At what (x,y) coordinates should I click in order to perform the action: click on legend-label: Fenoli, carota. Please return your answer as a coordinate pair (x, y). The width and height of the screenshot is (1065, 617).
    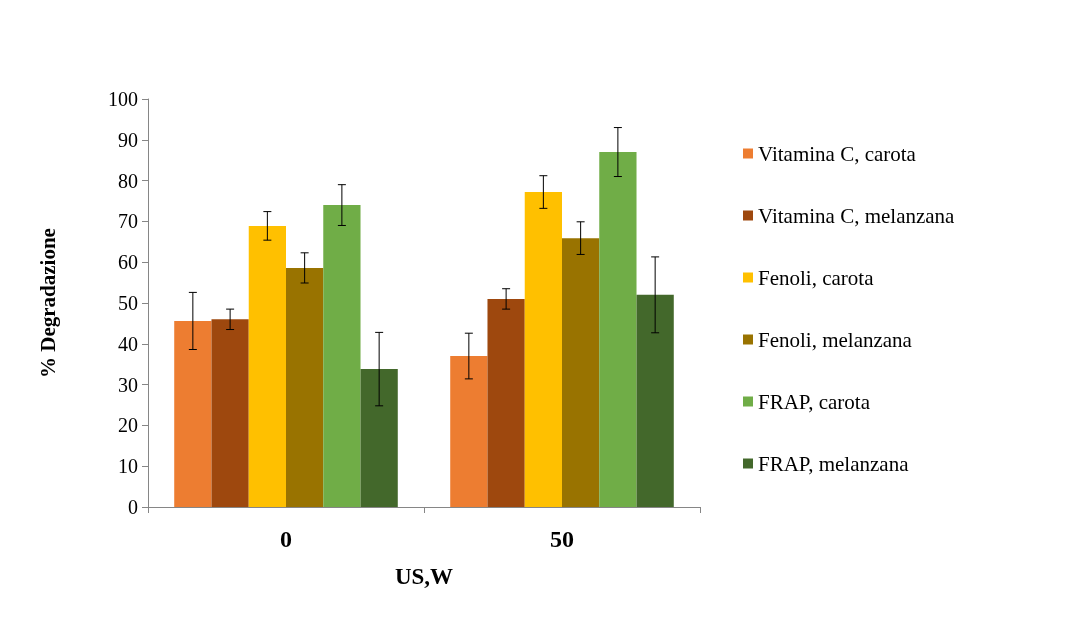
    Looking at the image, I should click on (816, 277).